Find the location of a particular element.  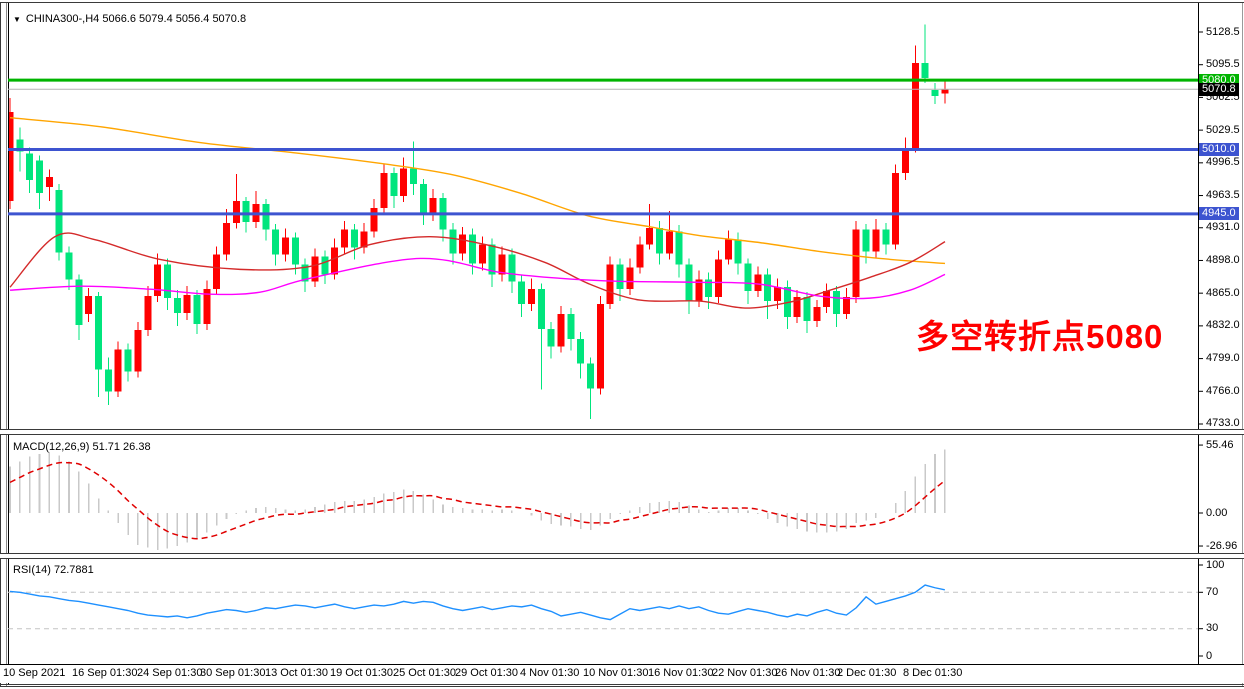

price-badge: 5010.0 is located at coordinates (1219, 149).